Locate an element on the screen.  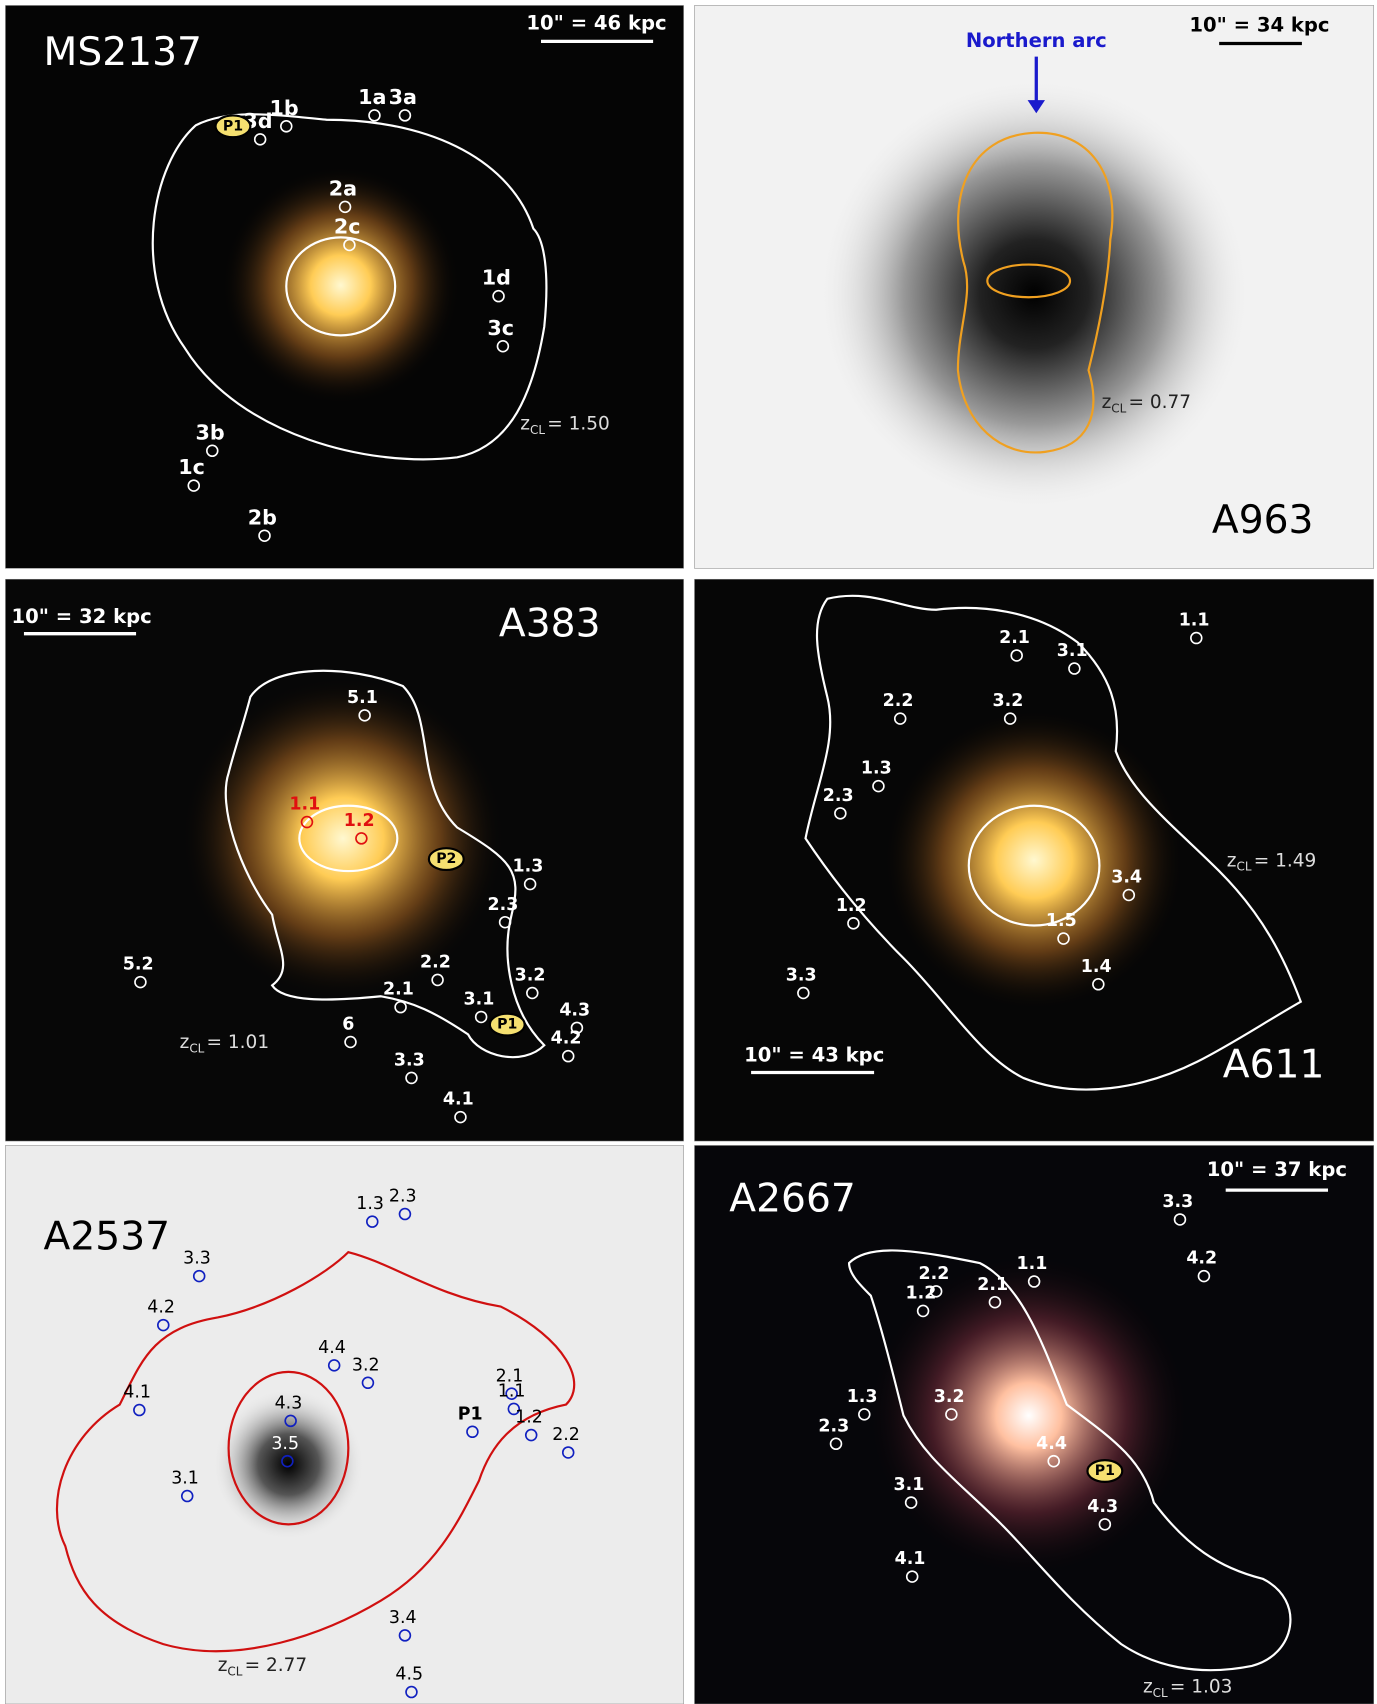
z-label: zCL = 1.03 is located at coordinates (1187, 1688).